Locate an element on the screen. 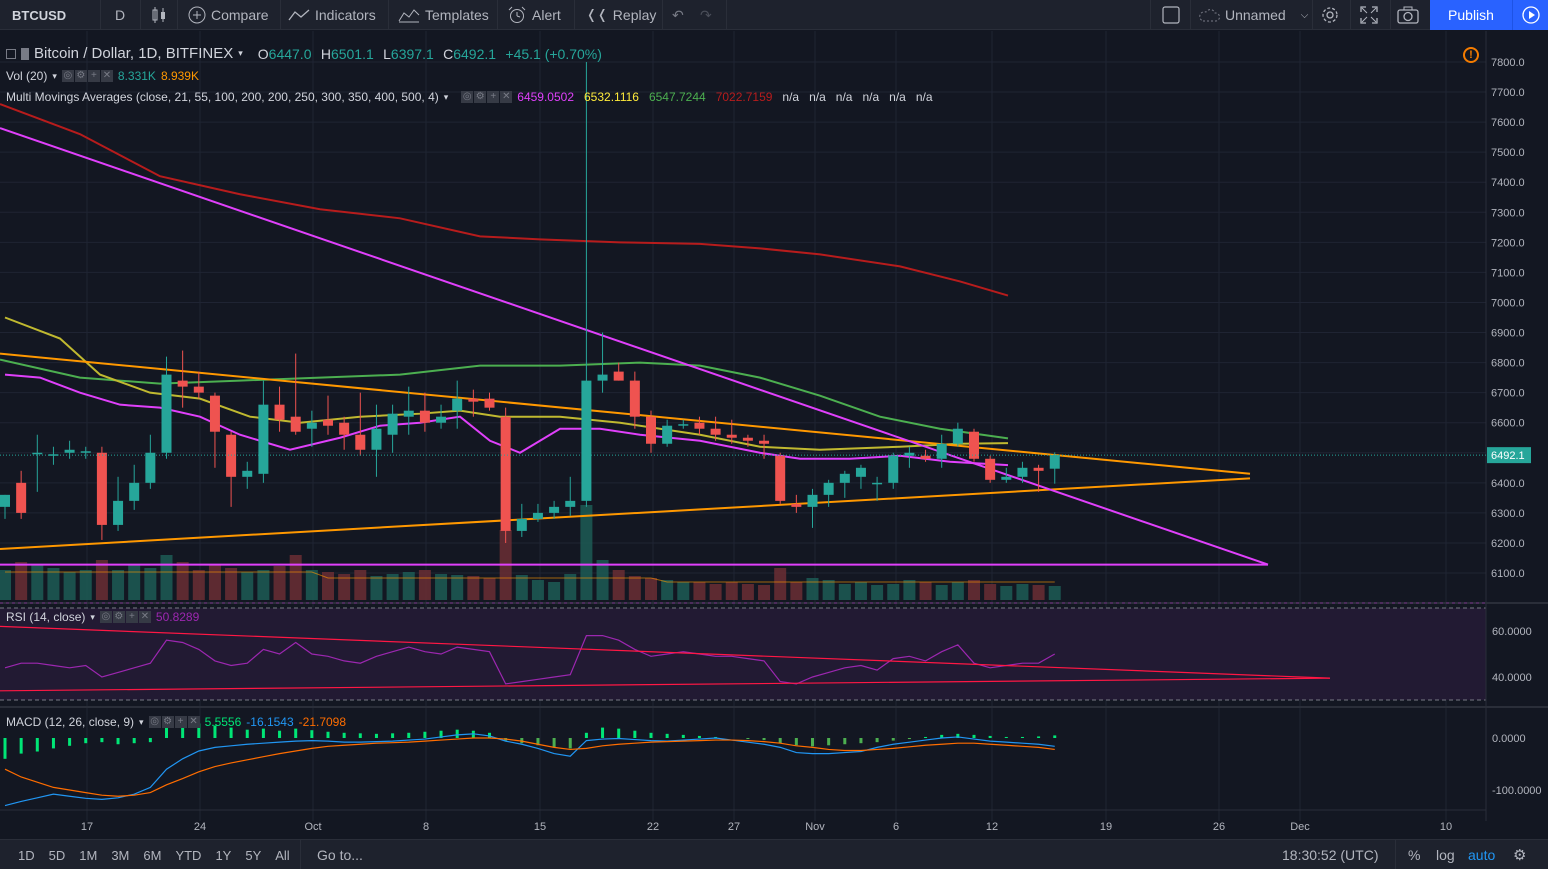 The height and width of the screenshot is (869, 1548). indicators-button: Indicators is located at coordinates (332, 15).